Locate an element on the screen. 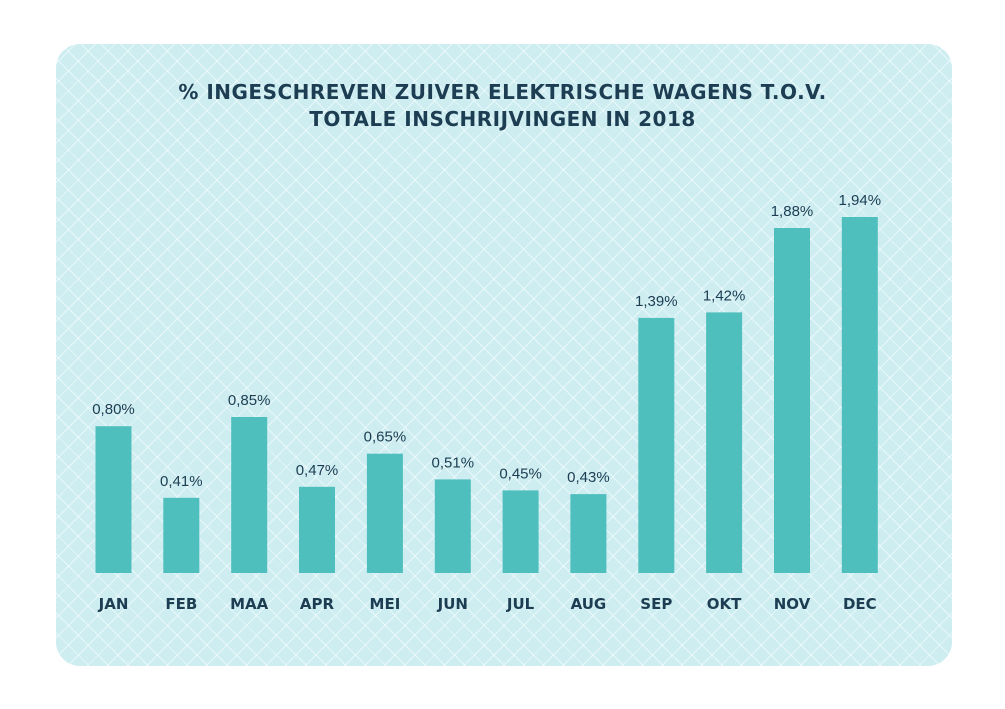  value-label-nov: 1,88% is located at coordinates (792, 211).